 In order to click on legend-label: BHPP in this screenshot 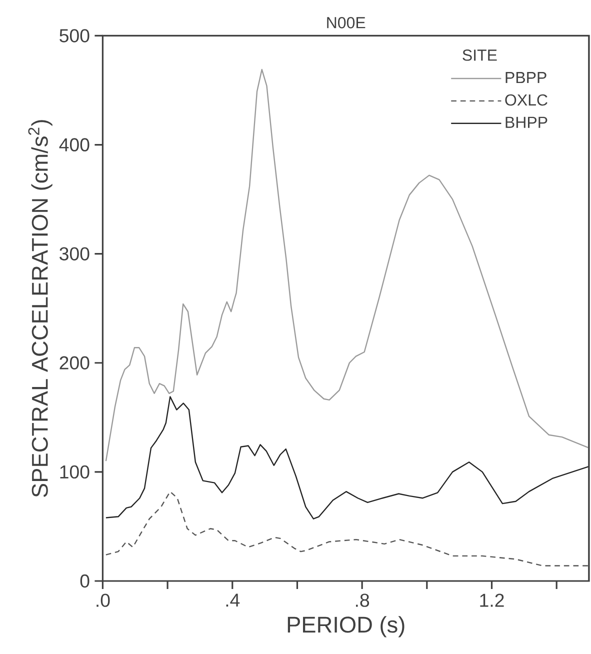, I will do `click(527, 122)`.